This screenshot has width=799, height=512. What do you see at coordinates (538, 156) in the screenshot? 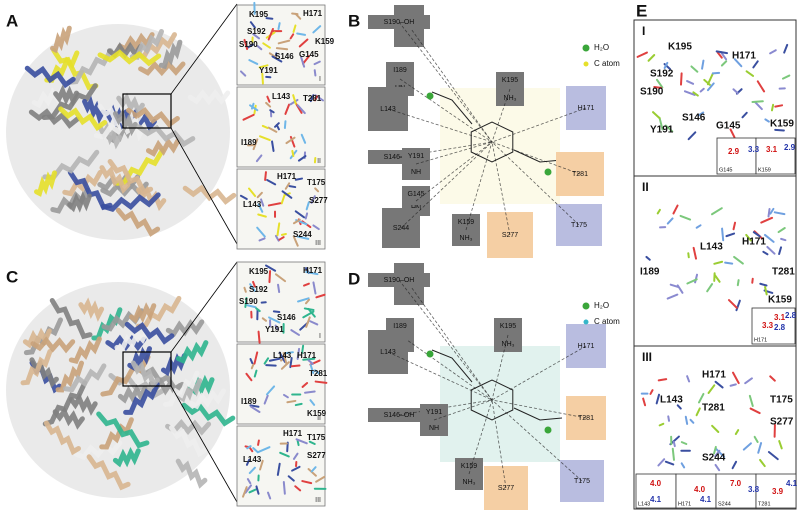
I see `acid-chain` at bounding box center [538, 156].